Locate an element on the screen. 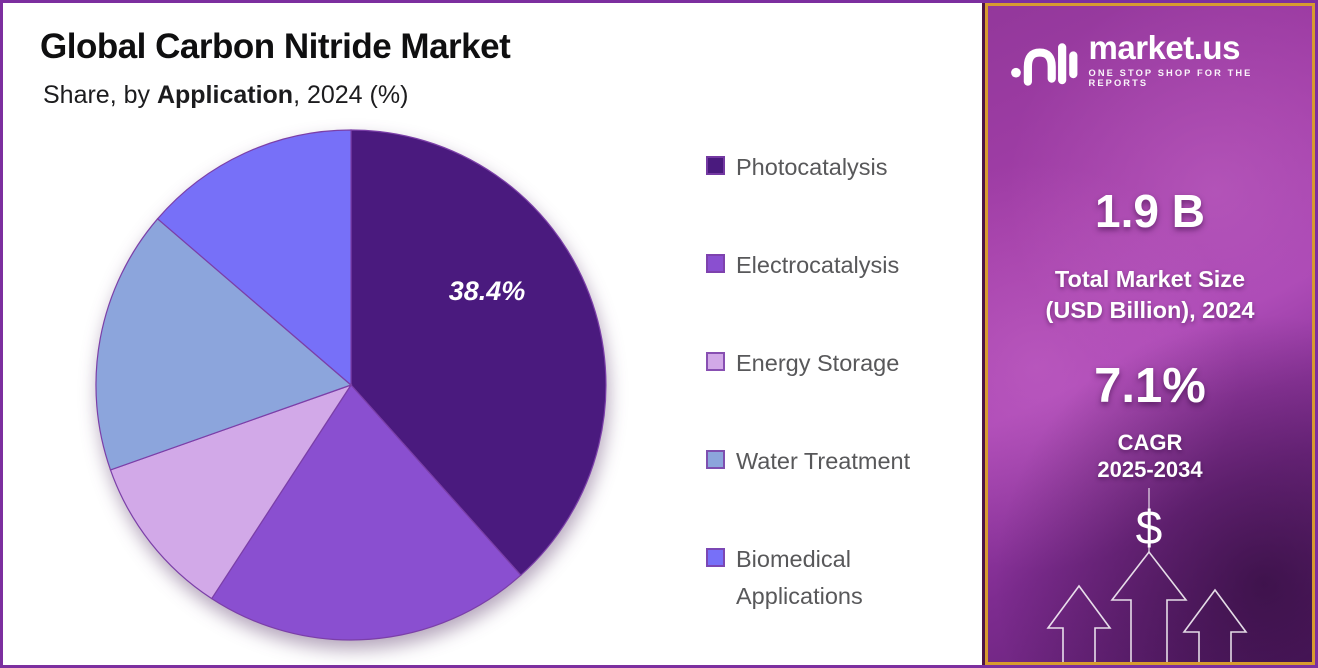 This screenshot has height=668, width=1318. legend-item: Electrocatalysis is located at coordinates (833, 265).